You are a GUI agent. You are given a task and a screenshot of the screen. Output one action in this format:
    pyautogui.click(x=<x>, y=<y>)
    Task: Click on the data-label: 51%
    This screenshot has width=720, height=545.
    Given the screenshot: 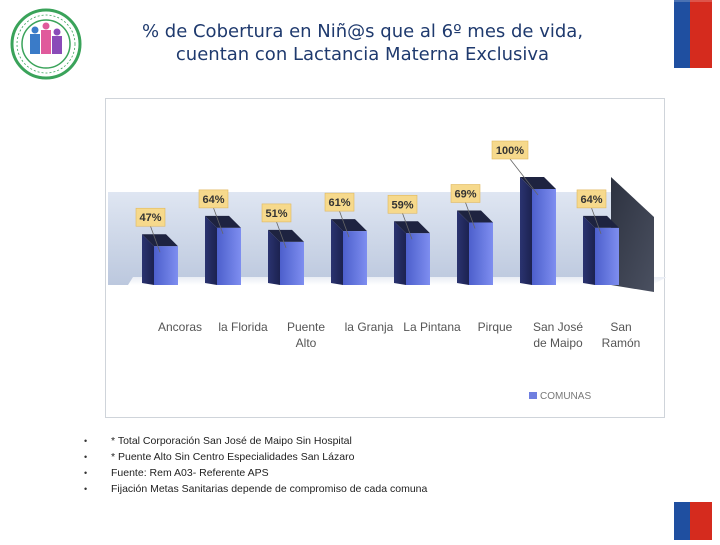 What is the action you would take?
    pyautogui.click(x=276, y=214)
    